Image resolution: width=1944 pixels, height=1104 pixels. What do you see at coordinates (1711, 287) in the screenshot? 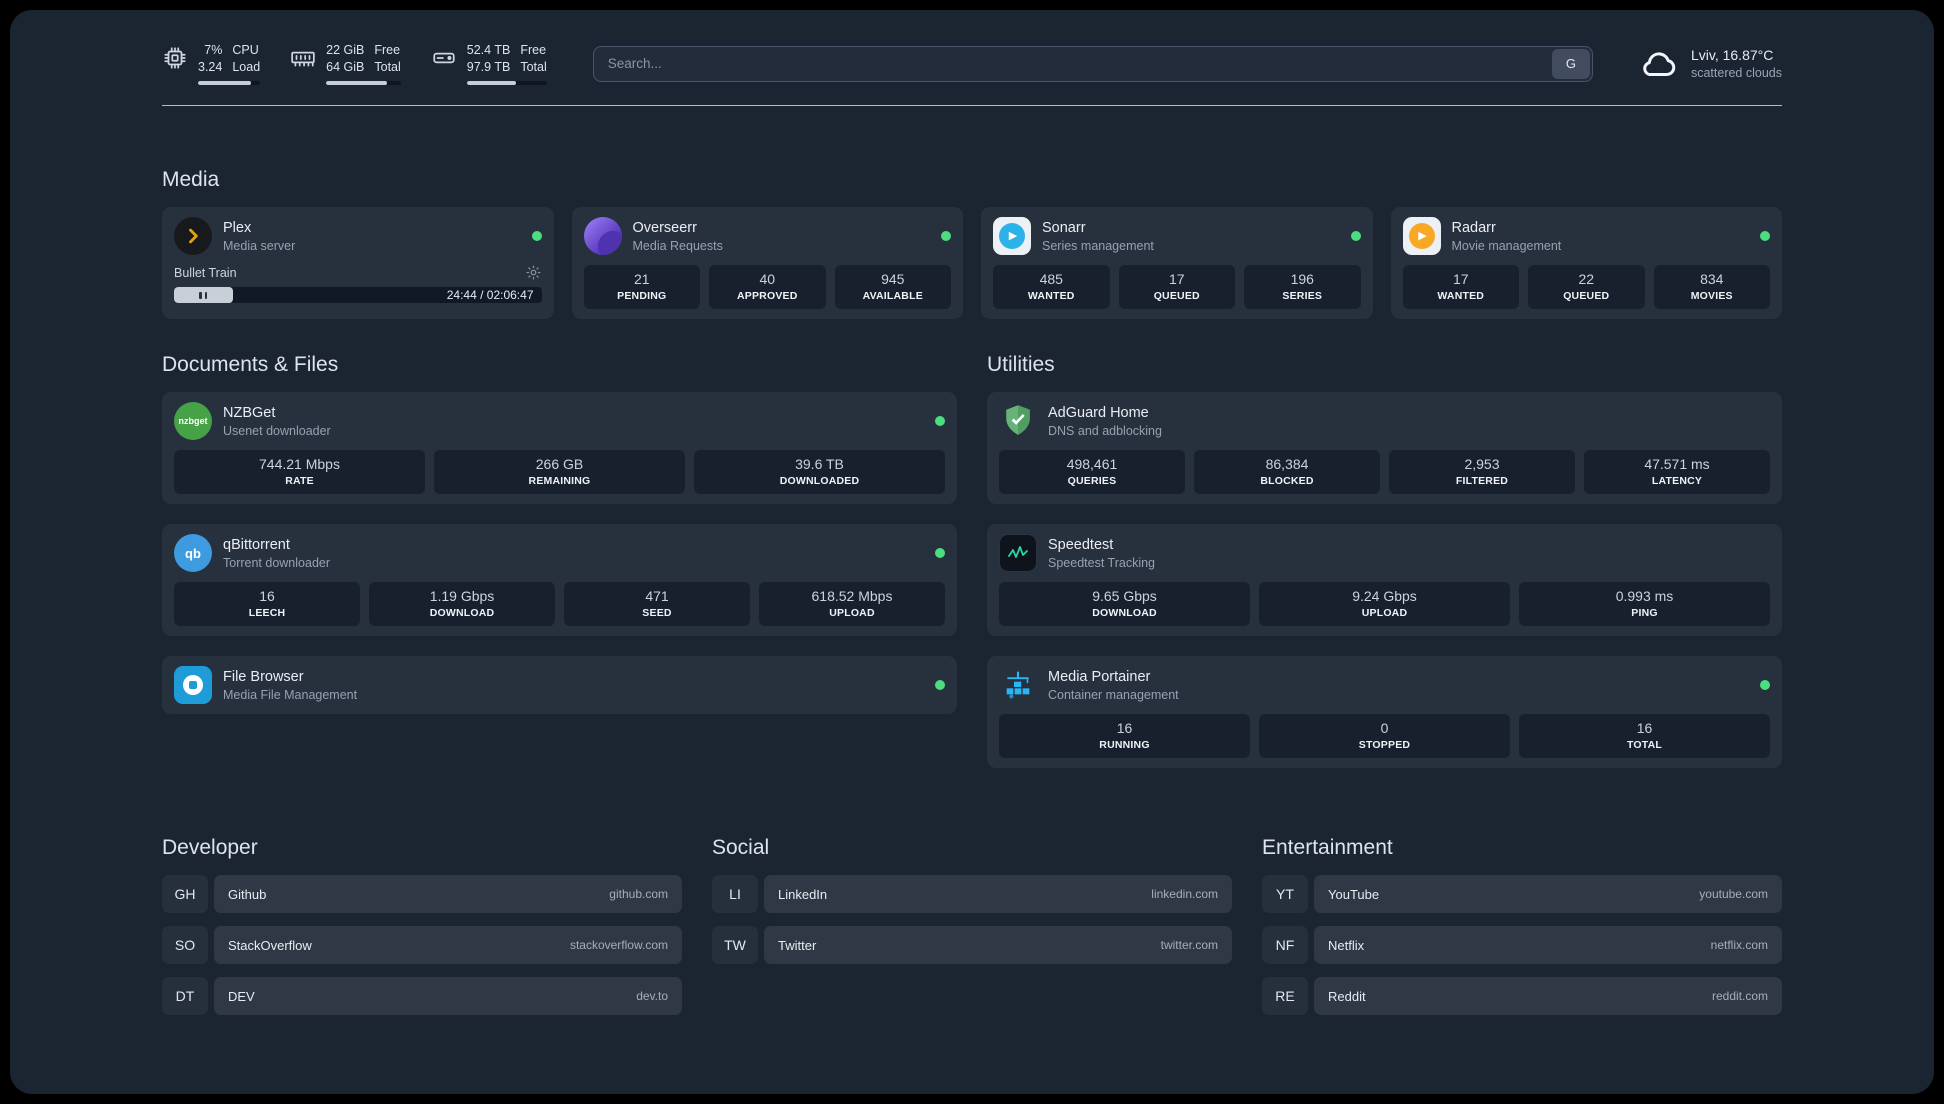
I see `stat-movies: 834 MOVIES` at bounding box center [1711, 287].